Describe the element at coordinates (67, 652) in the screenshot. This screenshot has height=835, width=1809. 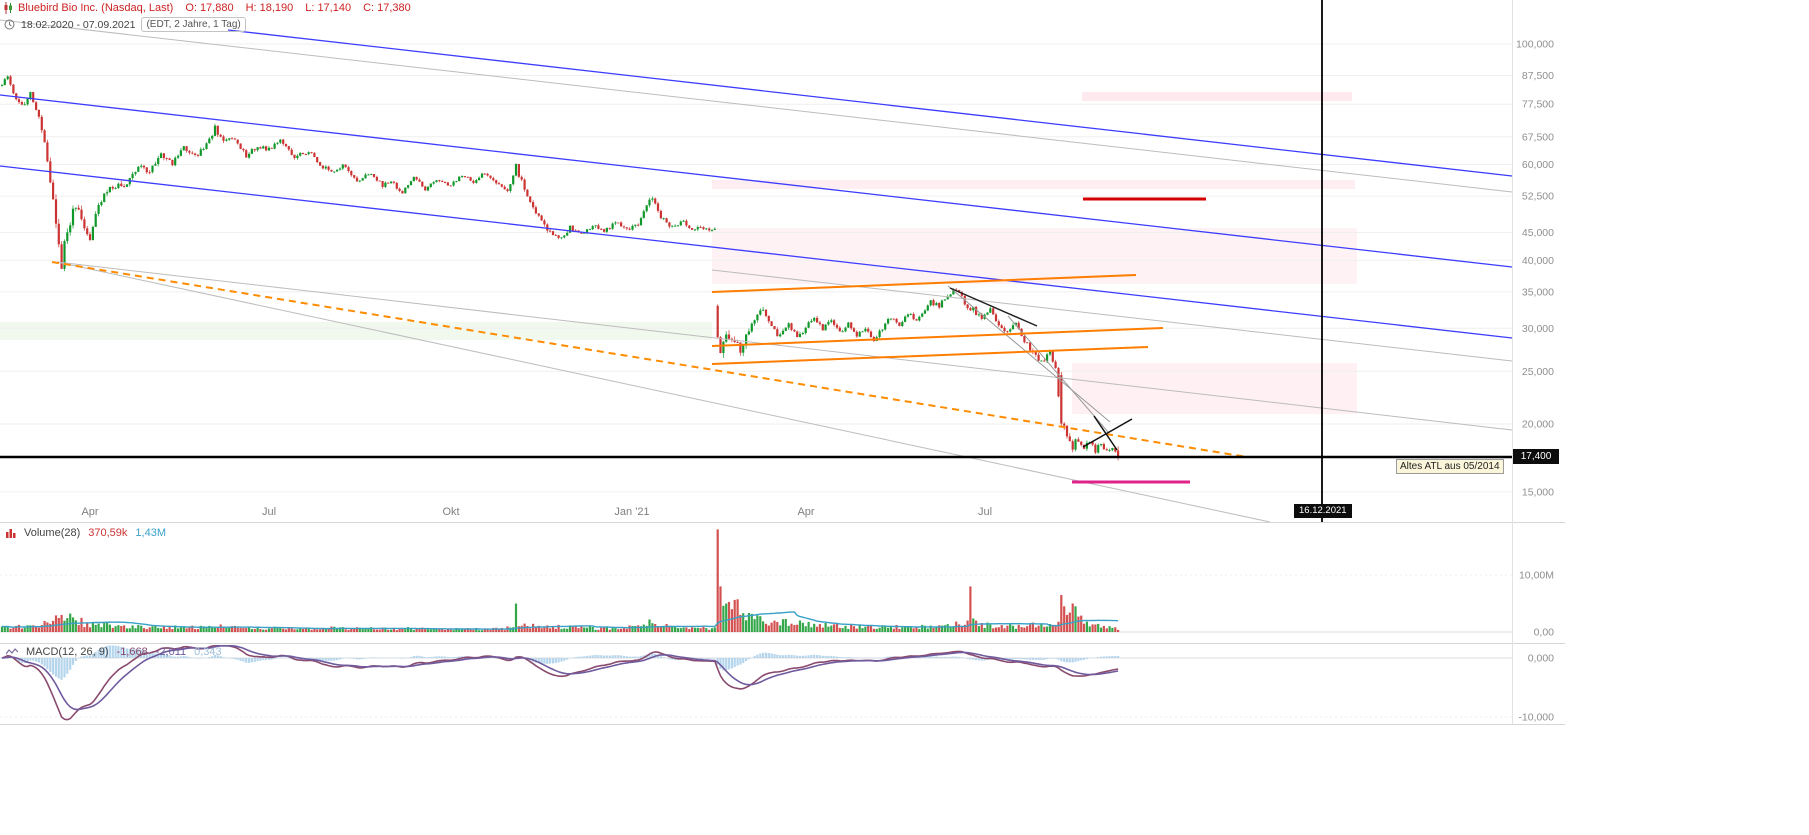
I see `macd-label: MACD(12, 26, 9)` at that location.